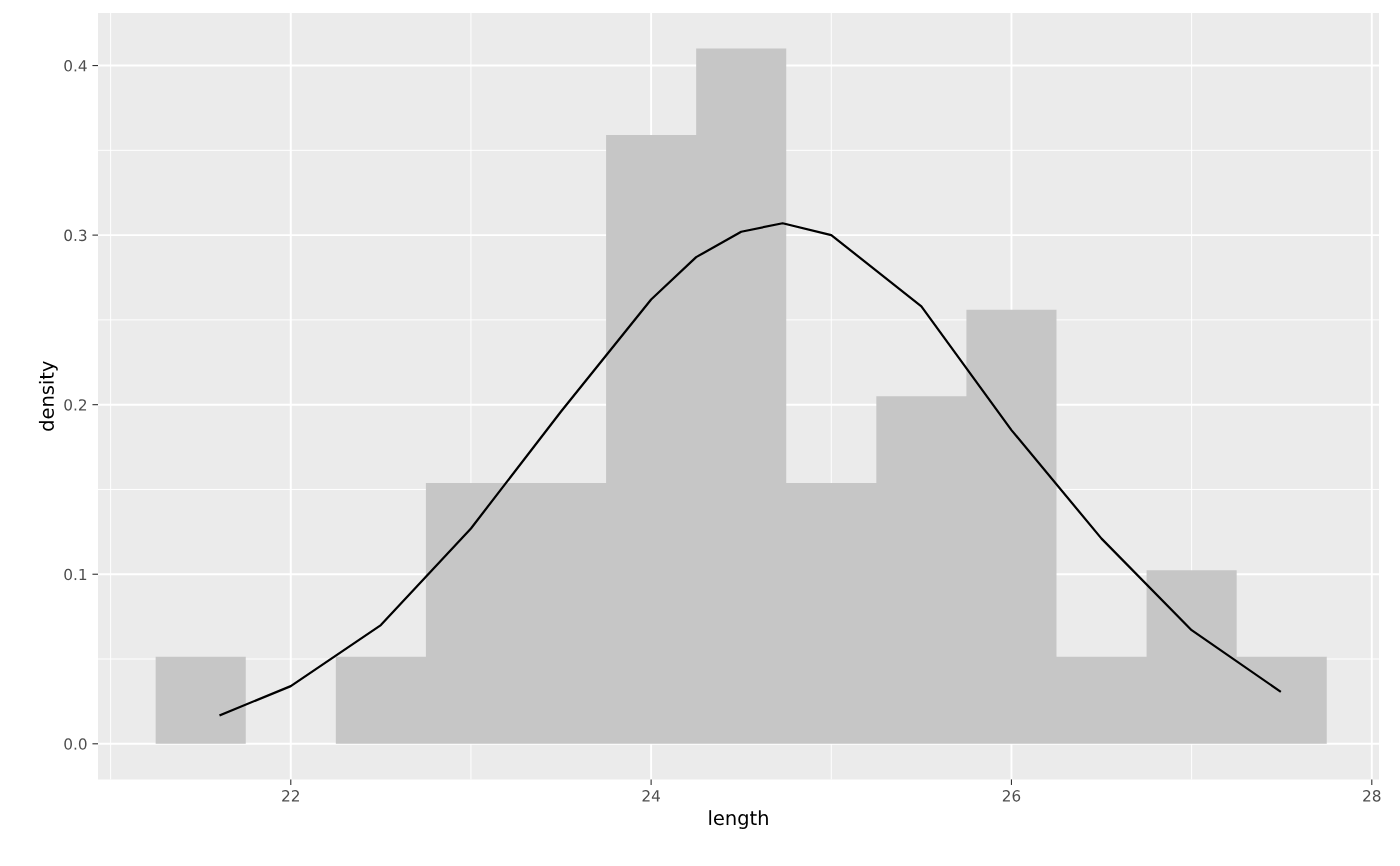  I want to click on y-tick-label: 0.0, so click(75, 744).